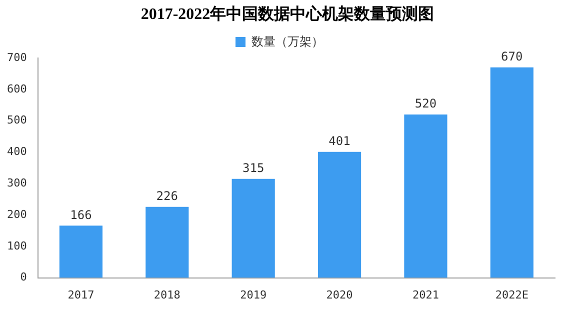 The image size is (575, 325). I want to click on y-tick-label: 600, so click(16, 89).